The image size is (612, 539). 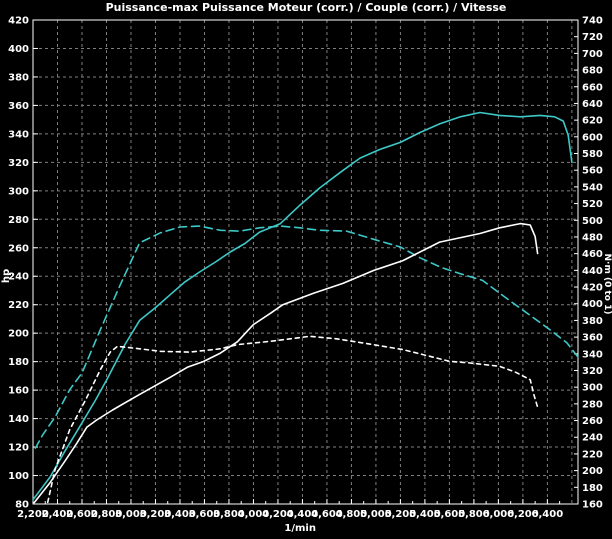 I want to click on y-left-tick-label: 80, so click(x=22, y=505).